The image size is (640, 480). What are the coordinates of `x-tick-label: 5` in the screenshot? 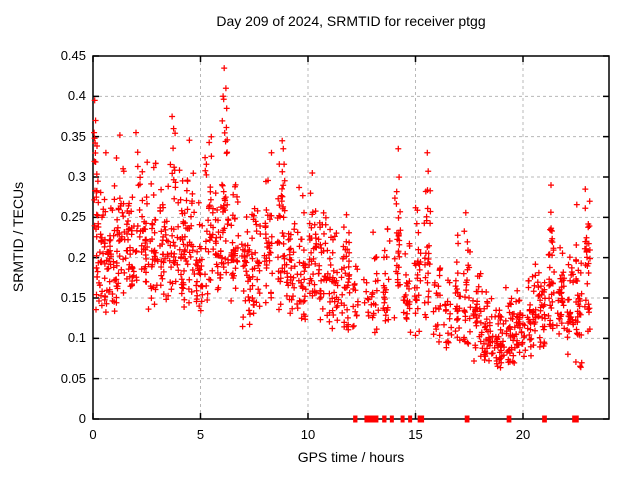 It's located at (200, 434).